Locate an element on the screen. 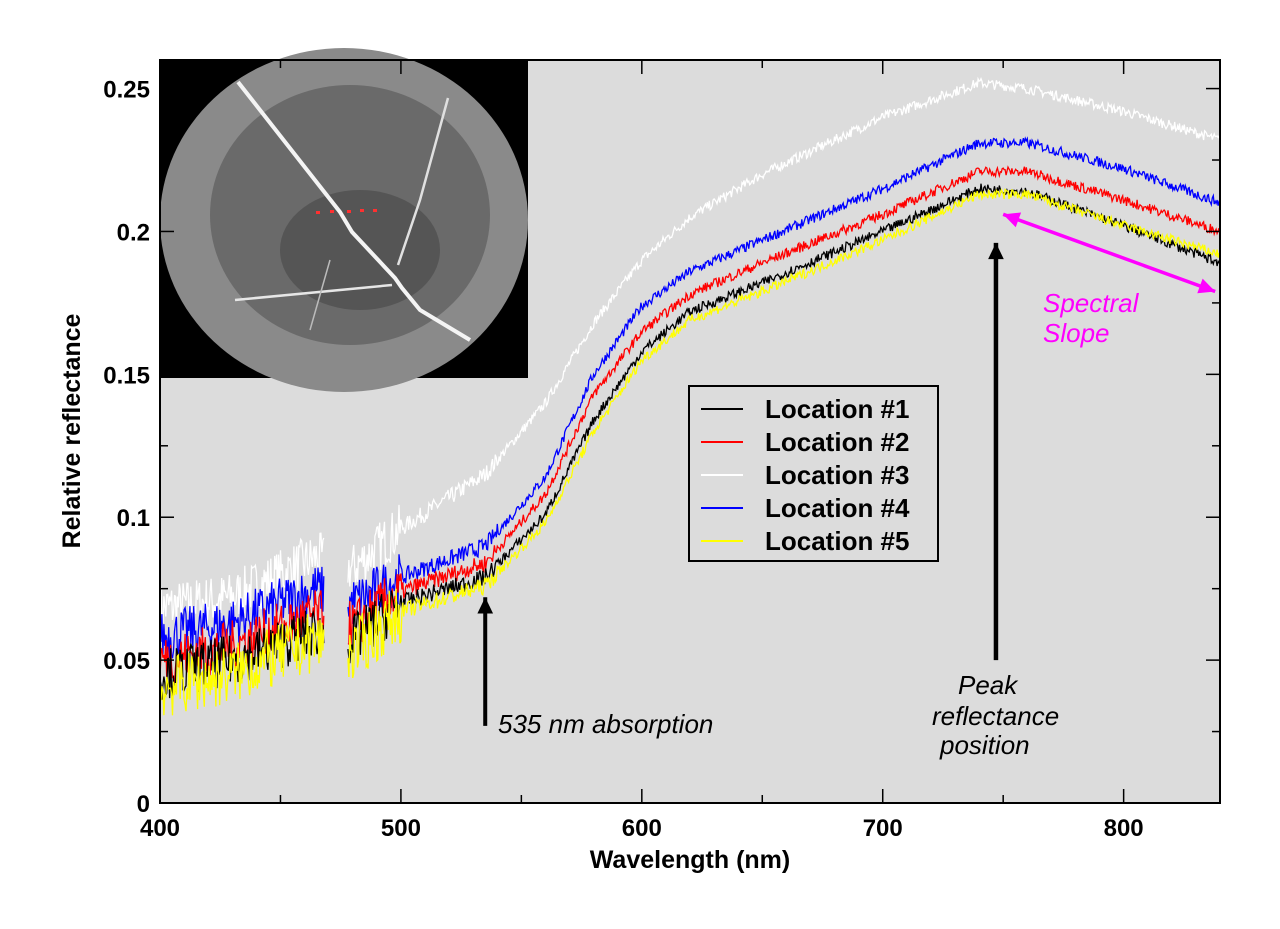  annotation-peak: position is located at coordinates (984, 745).